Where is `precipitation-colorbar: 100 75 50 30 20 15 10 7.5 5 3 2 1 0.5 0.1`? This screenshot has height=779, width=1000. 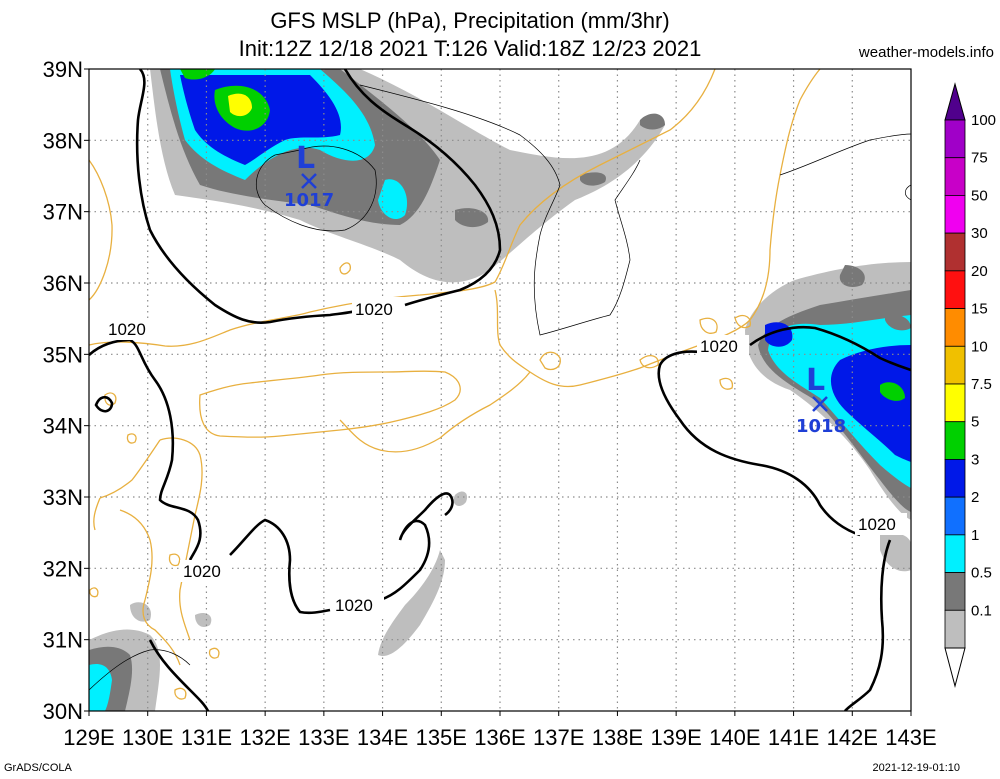 precipitation-colorbar: 100 75 50 30 20 15 10 7.5 5 3 2 1 0.5 0.1 is located at coordinates (970, 385).